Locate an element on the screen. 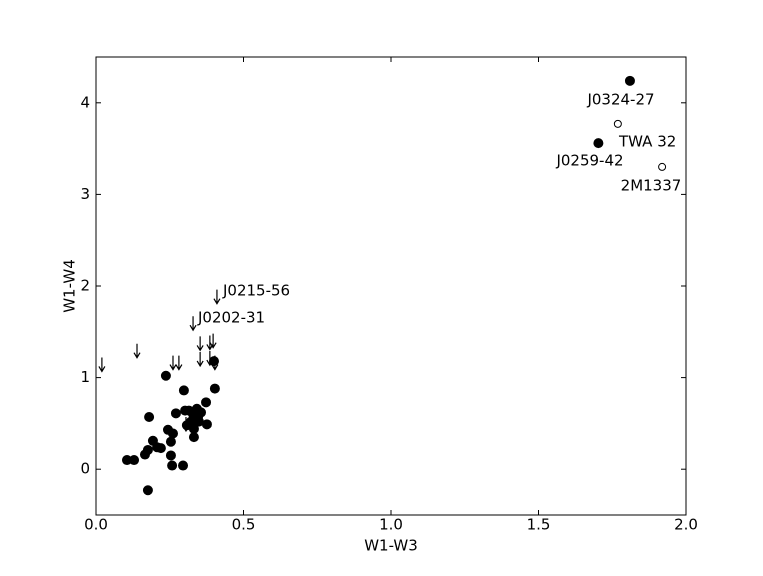 The height and width of the screenshot is (576, 763). x-tick-label: 1.0 is located at coordinates (391, 525).